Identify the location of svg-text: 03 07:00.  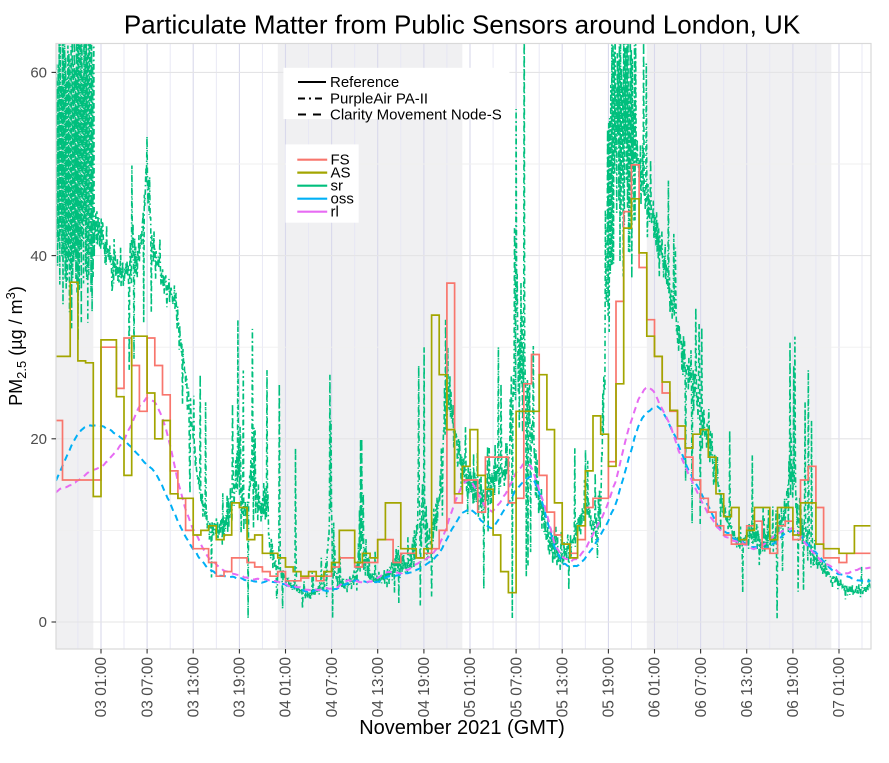
(147, 687).